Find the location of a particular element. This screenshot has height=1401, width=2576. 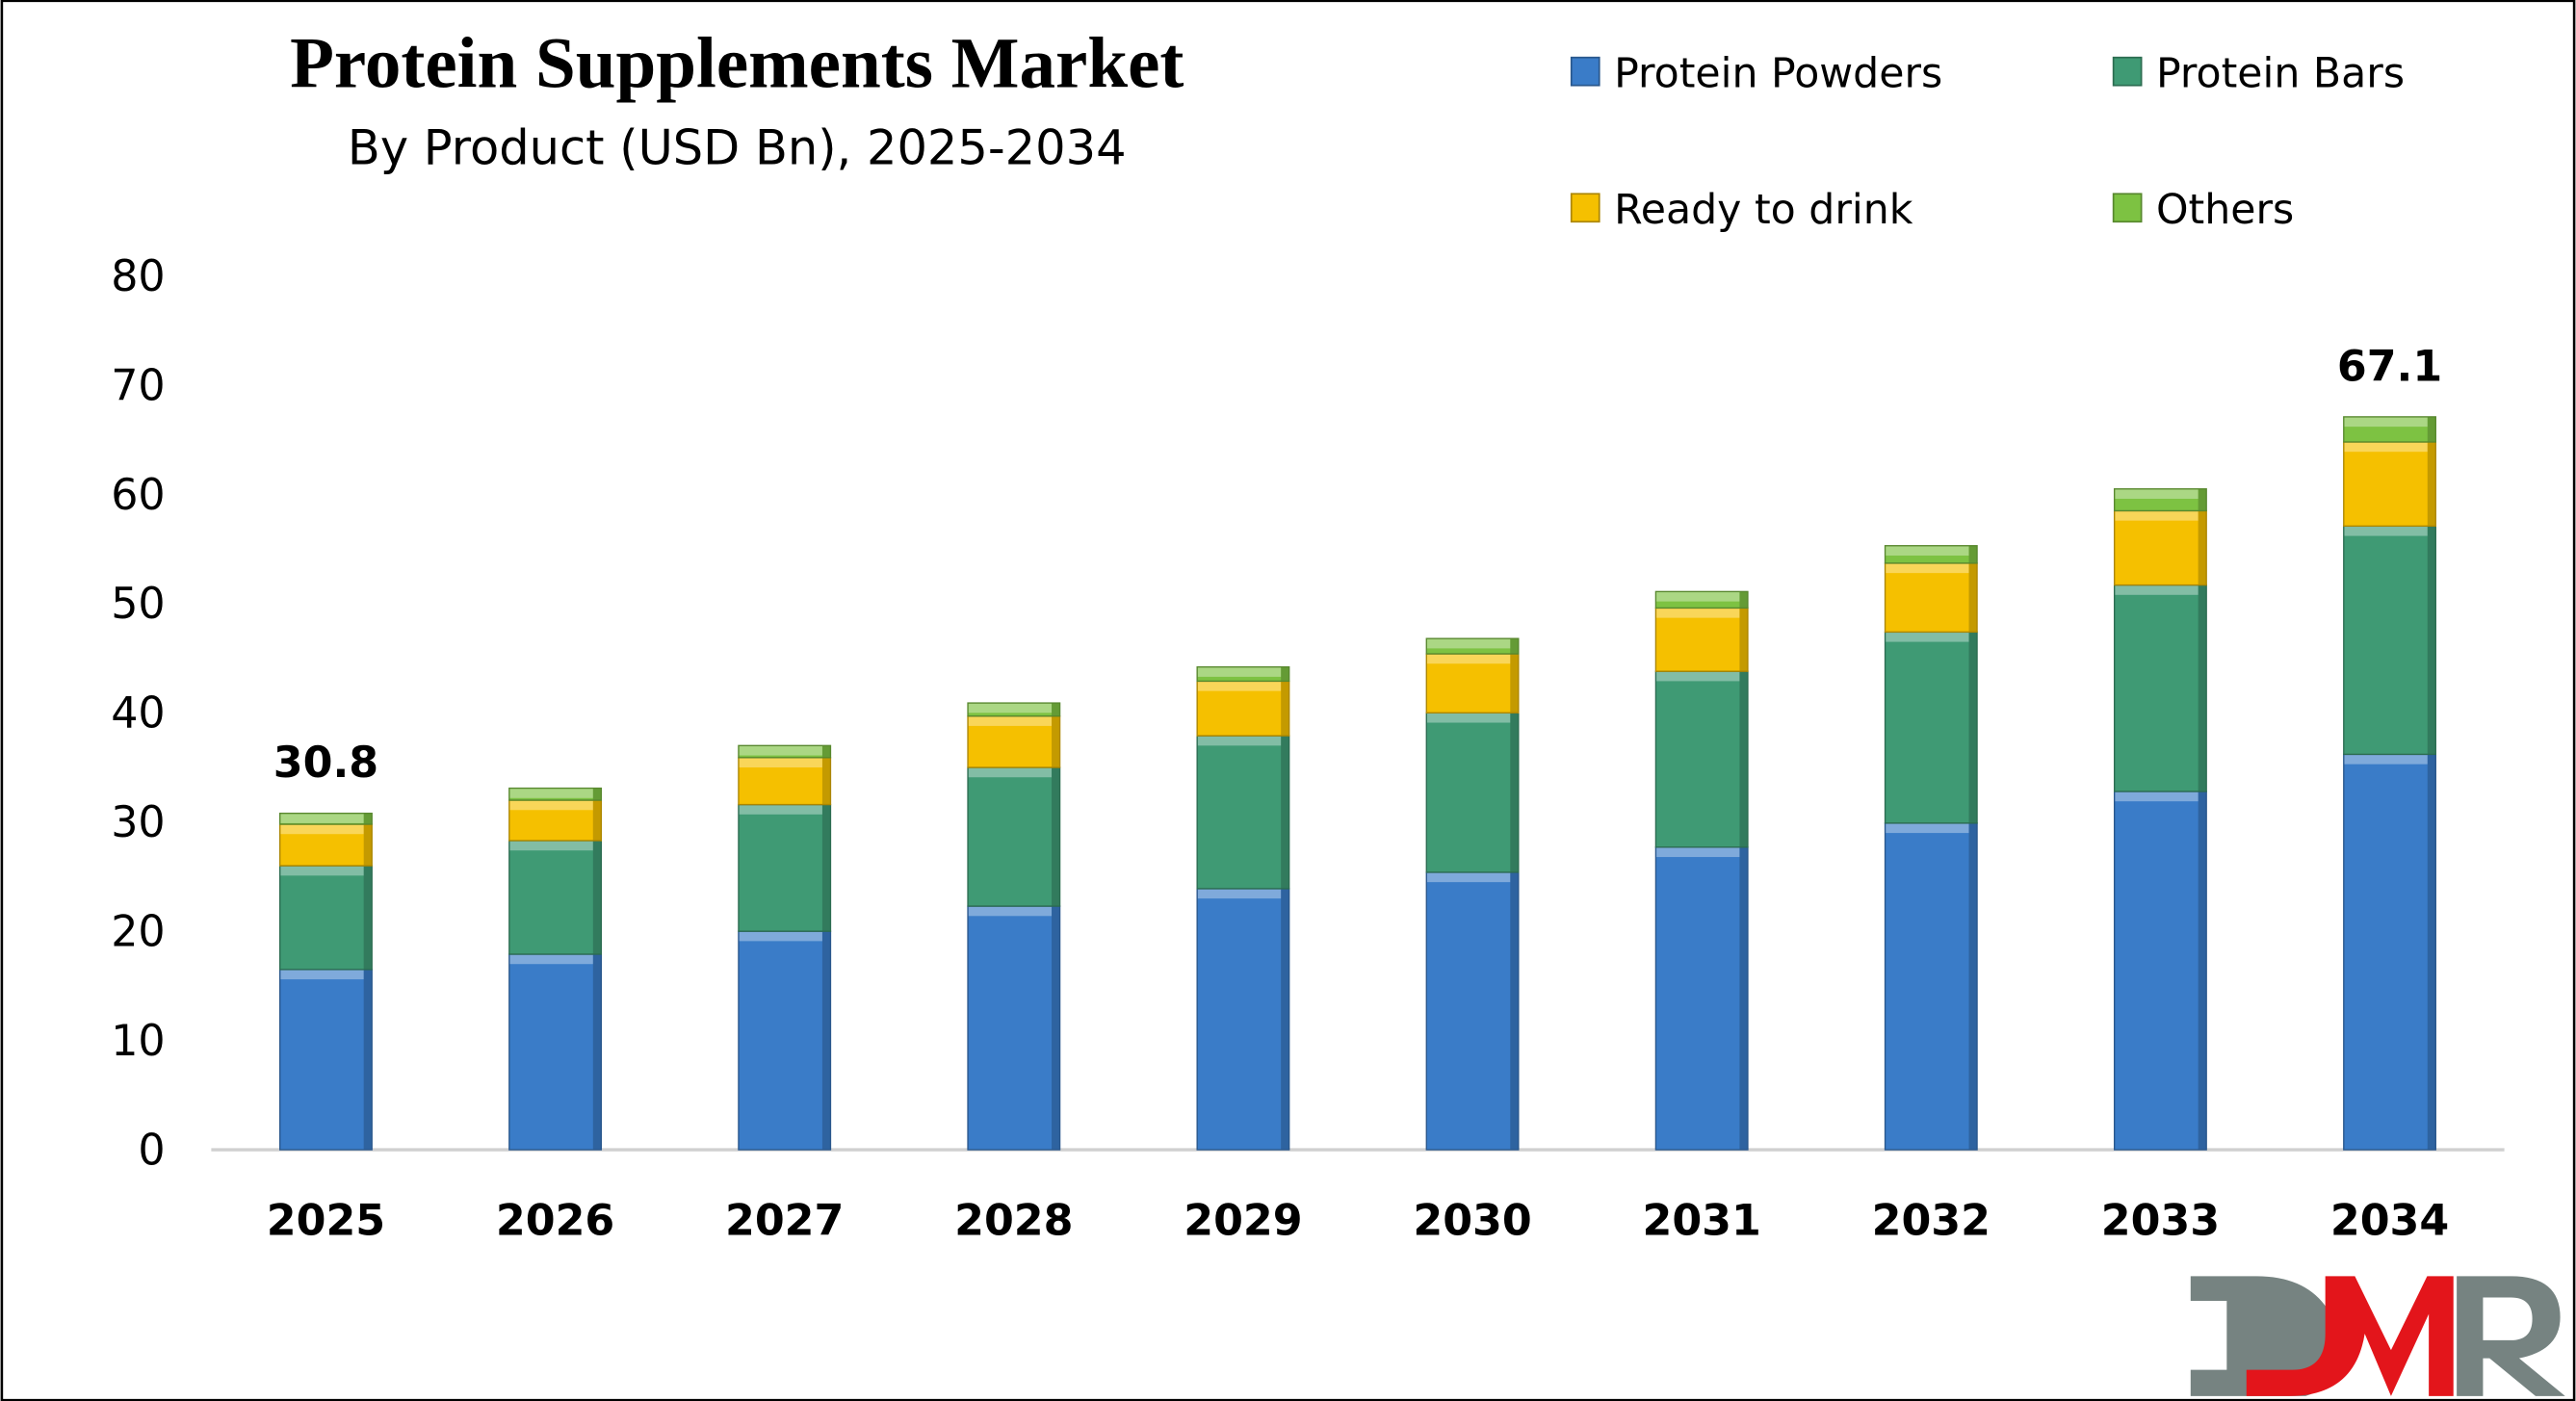

legend-label: Protein Bars is located at coordinates (2280, 73).